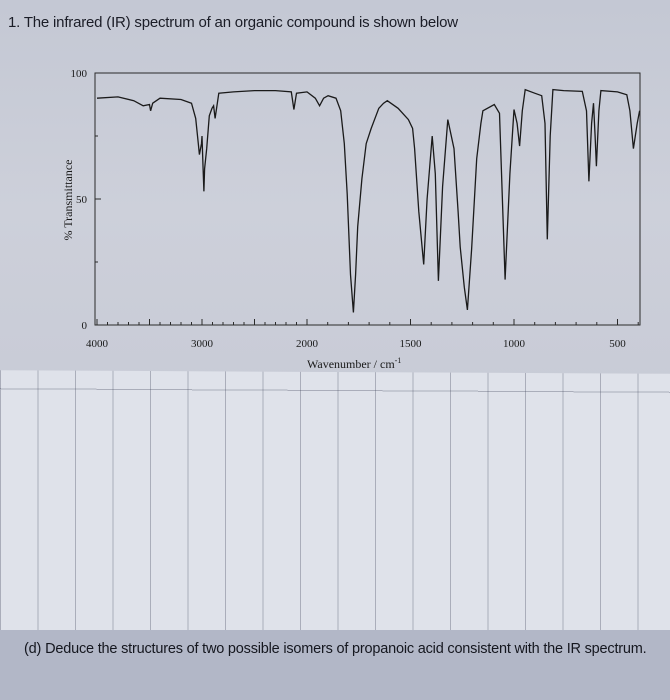 The height and width of the screenshot is (700, 670). I want to click on y-axis-ticks: 0 50 100, so click(86, 200).